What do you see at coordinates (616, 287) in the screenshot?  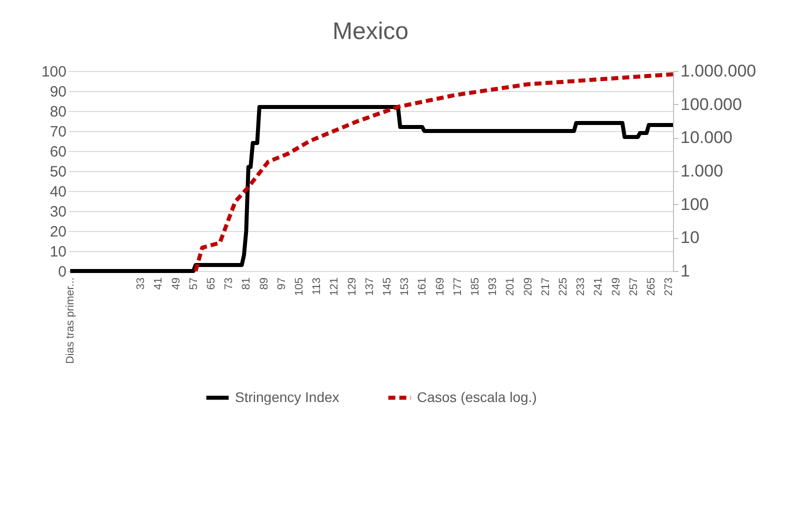 I see `x-tick-label: 249` at bounding box center [616, 287].